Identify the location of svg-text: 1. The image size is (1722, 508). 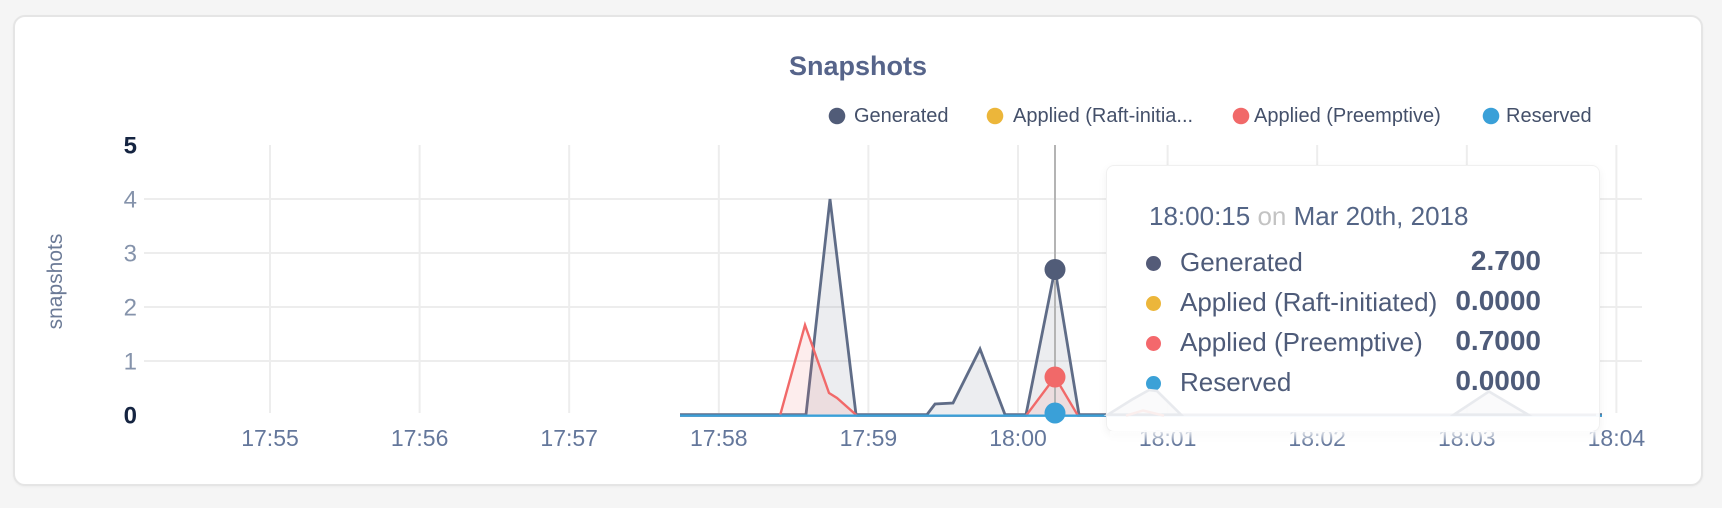
(130, 362).